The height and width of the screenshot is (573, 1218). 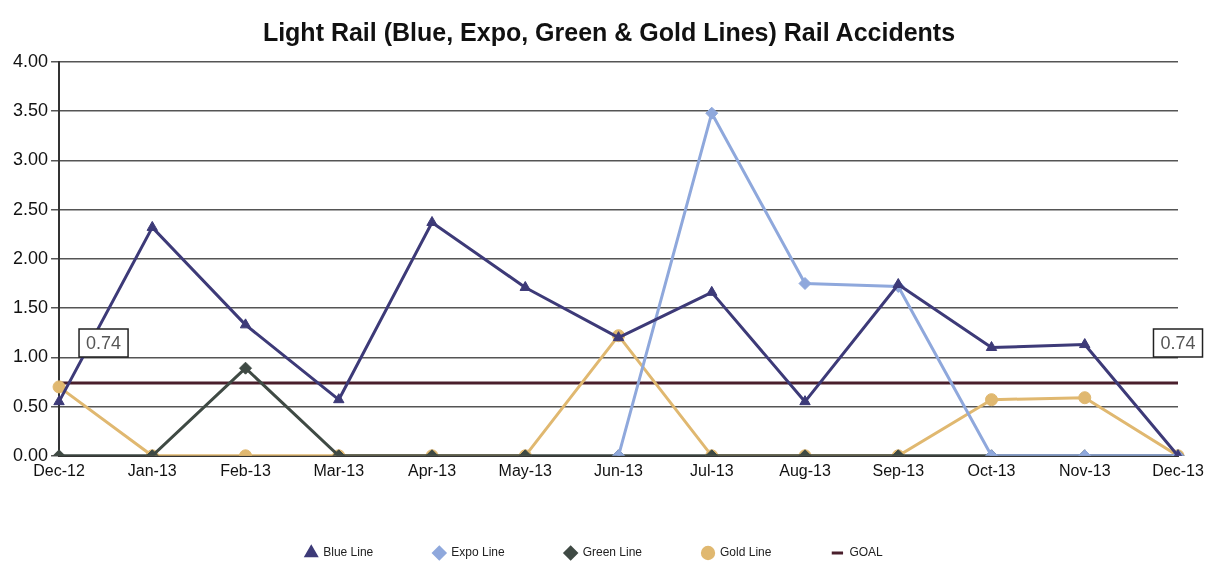 What do you see at coordinates (898, 470) in the screenshot?
I see `x-tick-label: Sep-13` at bounding box center [898, 470].